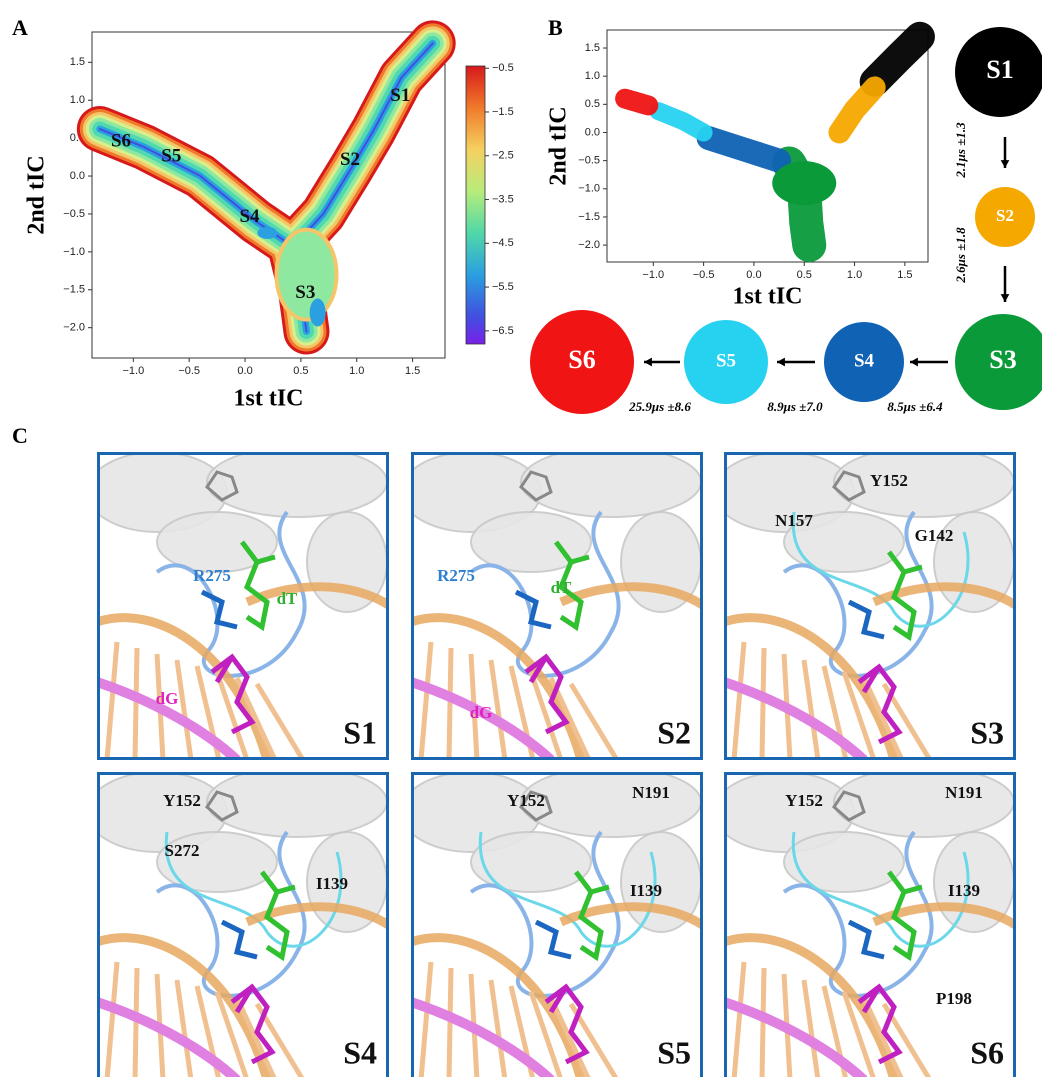 The image size is (1042, 1077). I want to click on residue-label: R275, so click(456, 575).